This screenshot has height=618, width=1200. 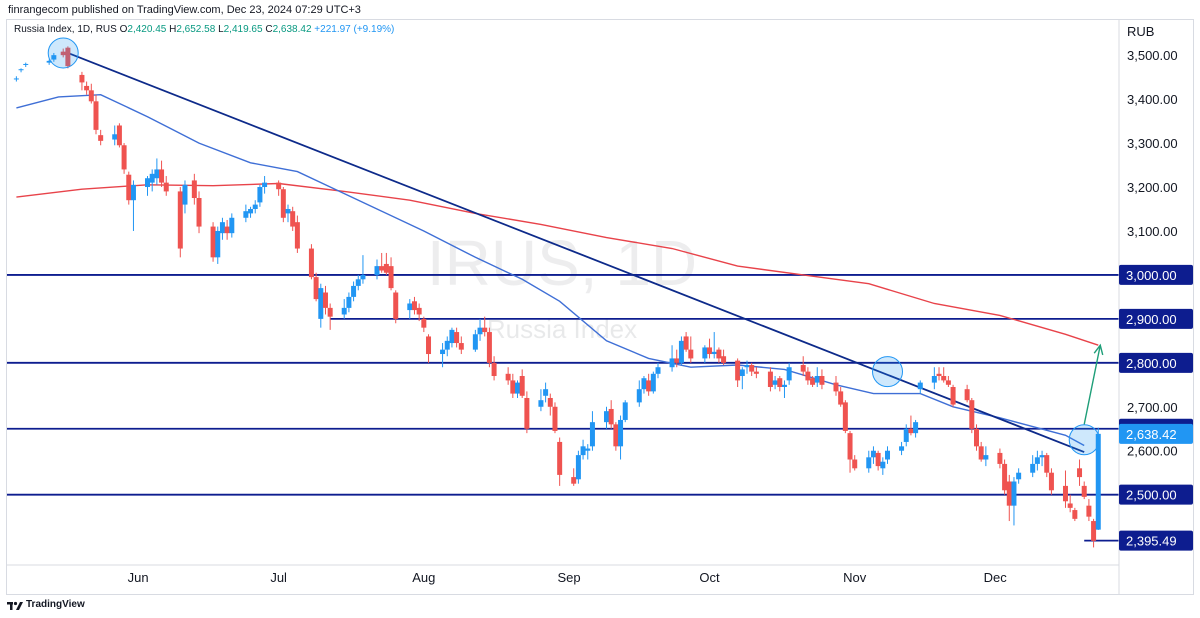 What do you see at coordinates (423, 577) in the screenshot?
I see `x-tick-label: Aug` at bounding box center [423, 577].